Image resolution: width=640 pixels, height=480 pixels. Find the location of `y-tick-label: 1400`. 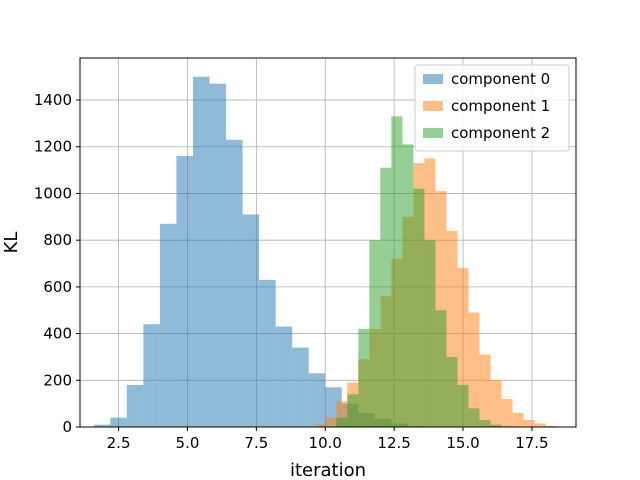

y-tick-label: 1400 is located at coordinates (53, 100).